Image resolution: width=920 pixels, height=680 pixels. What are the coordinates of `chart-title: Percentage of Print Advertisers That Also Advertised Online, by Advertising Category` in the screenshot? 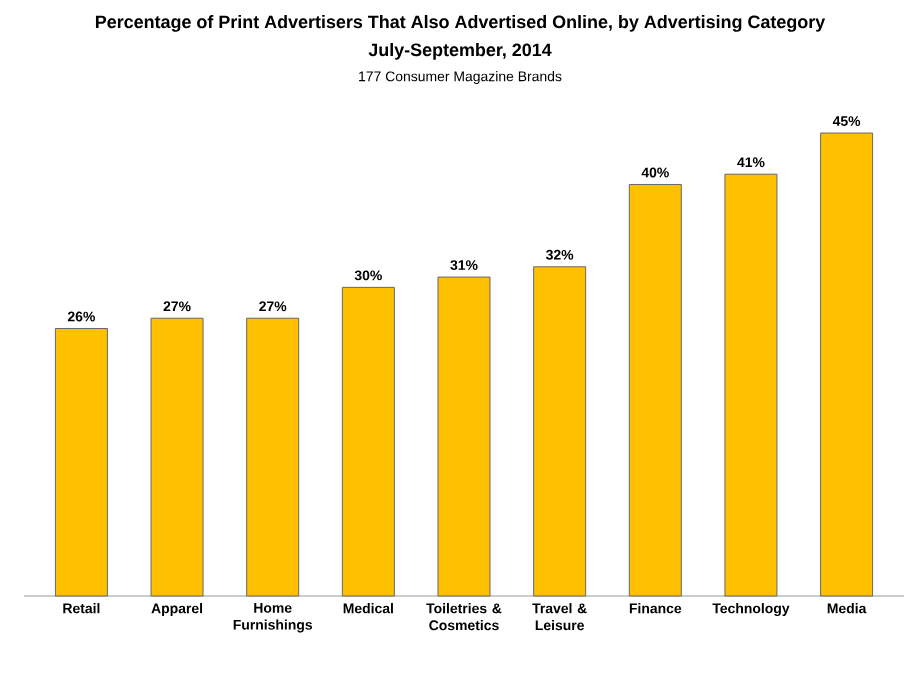 It's located at (460, 23).